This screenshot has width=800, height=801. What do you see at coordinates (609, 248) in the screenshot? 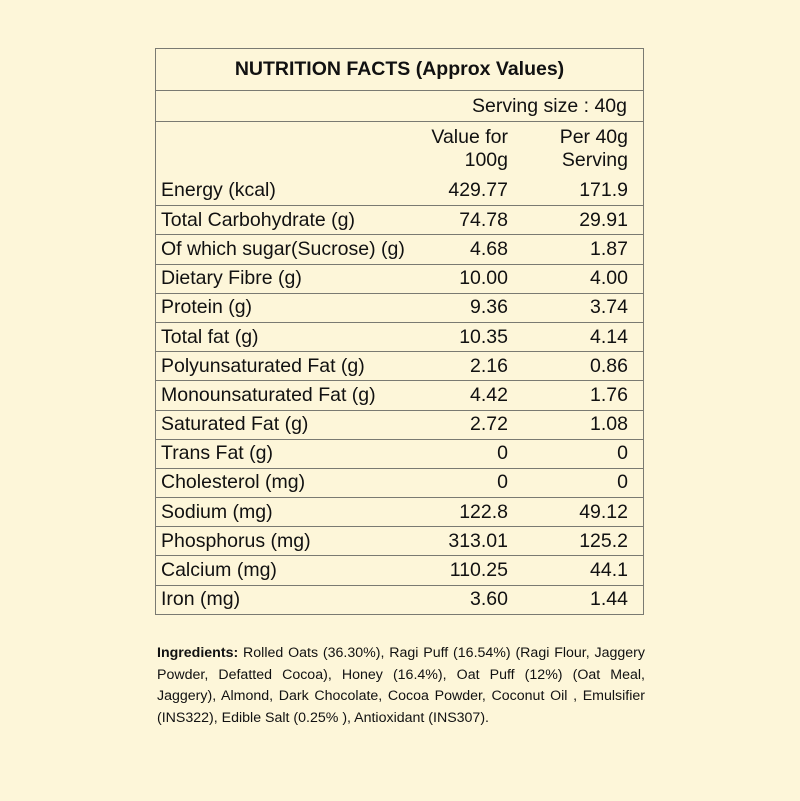
I see `value-per-40g: 1.87` at bounding box center [609, 248].